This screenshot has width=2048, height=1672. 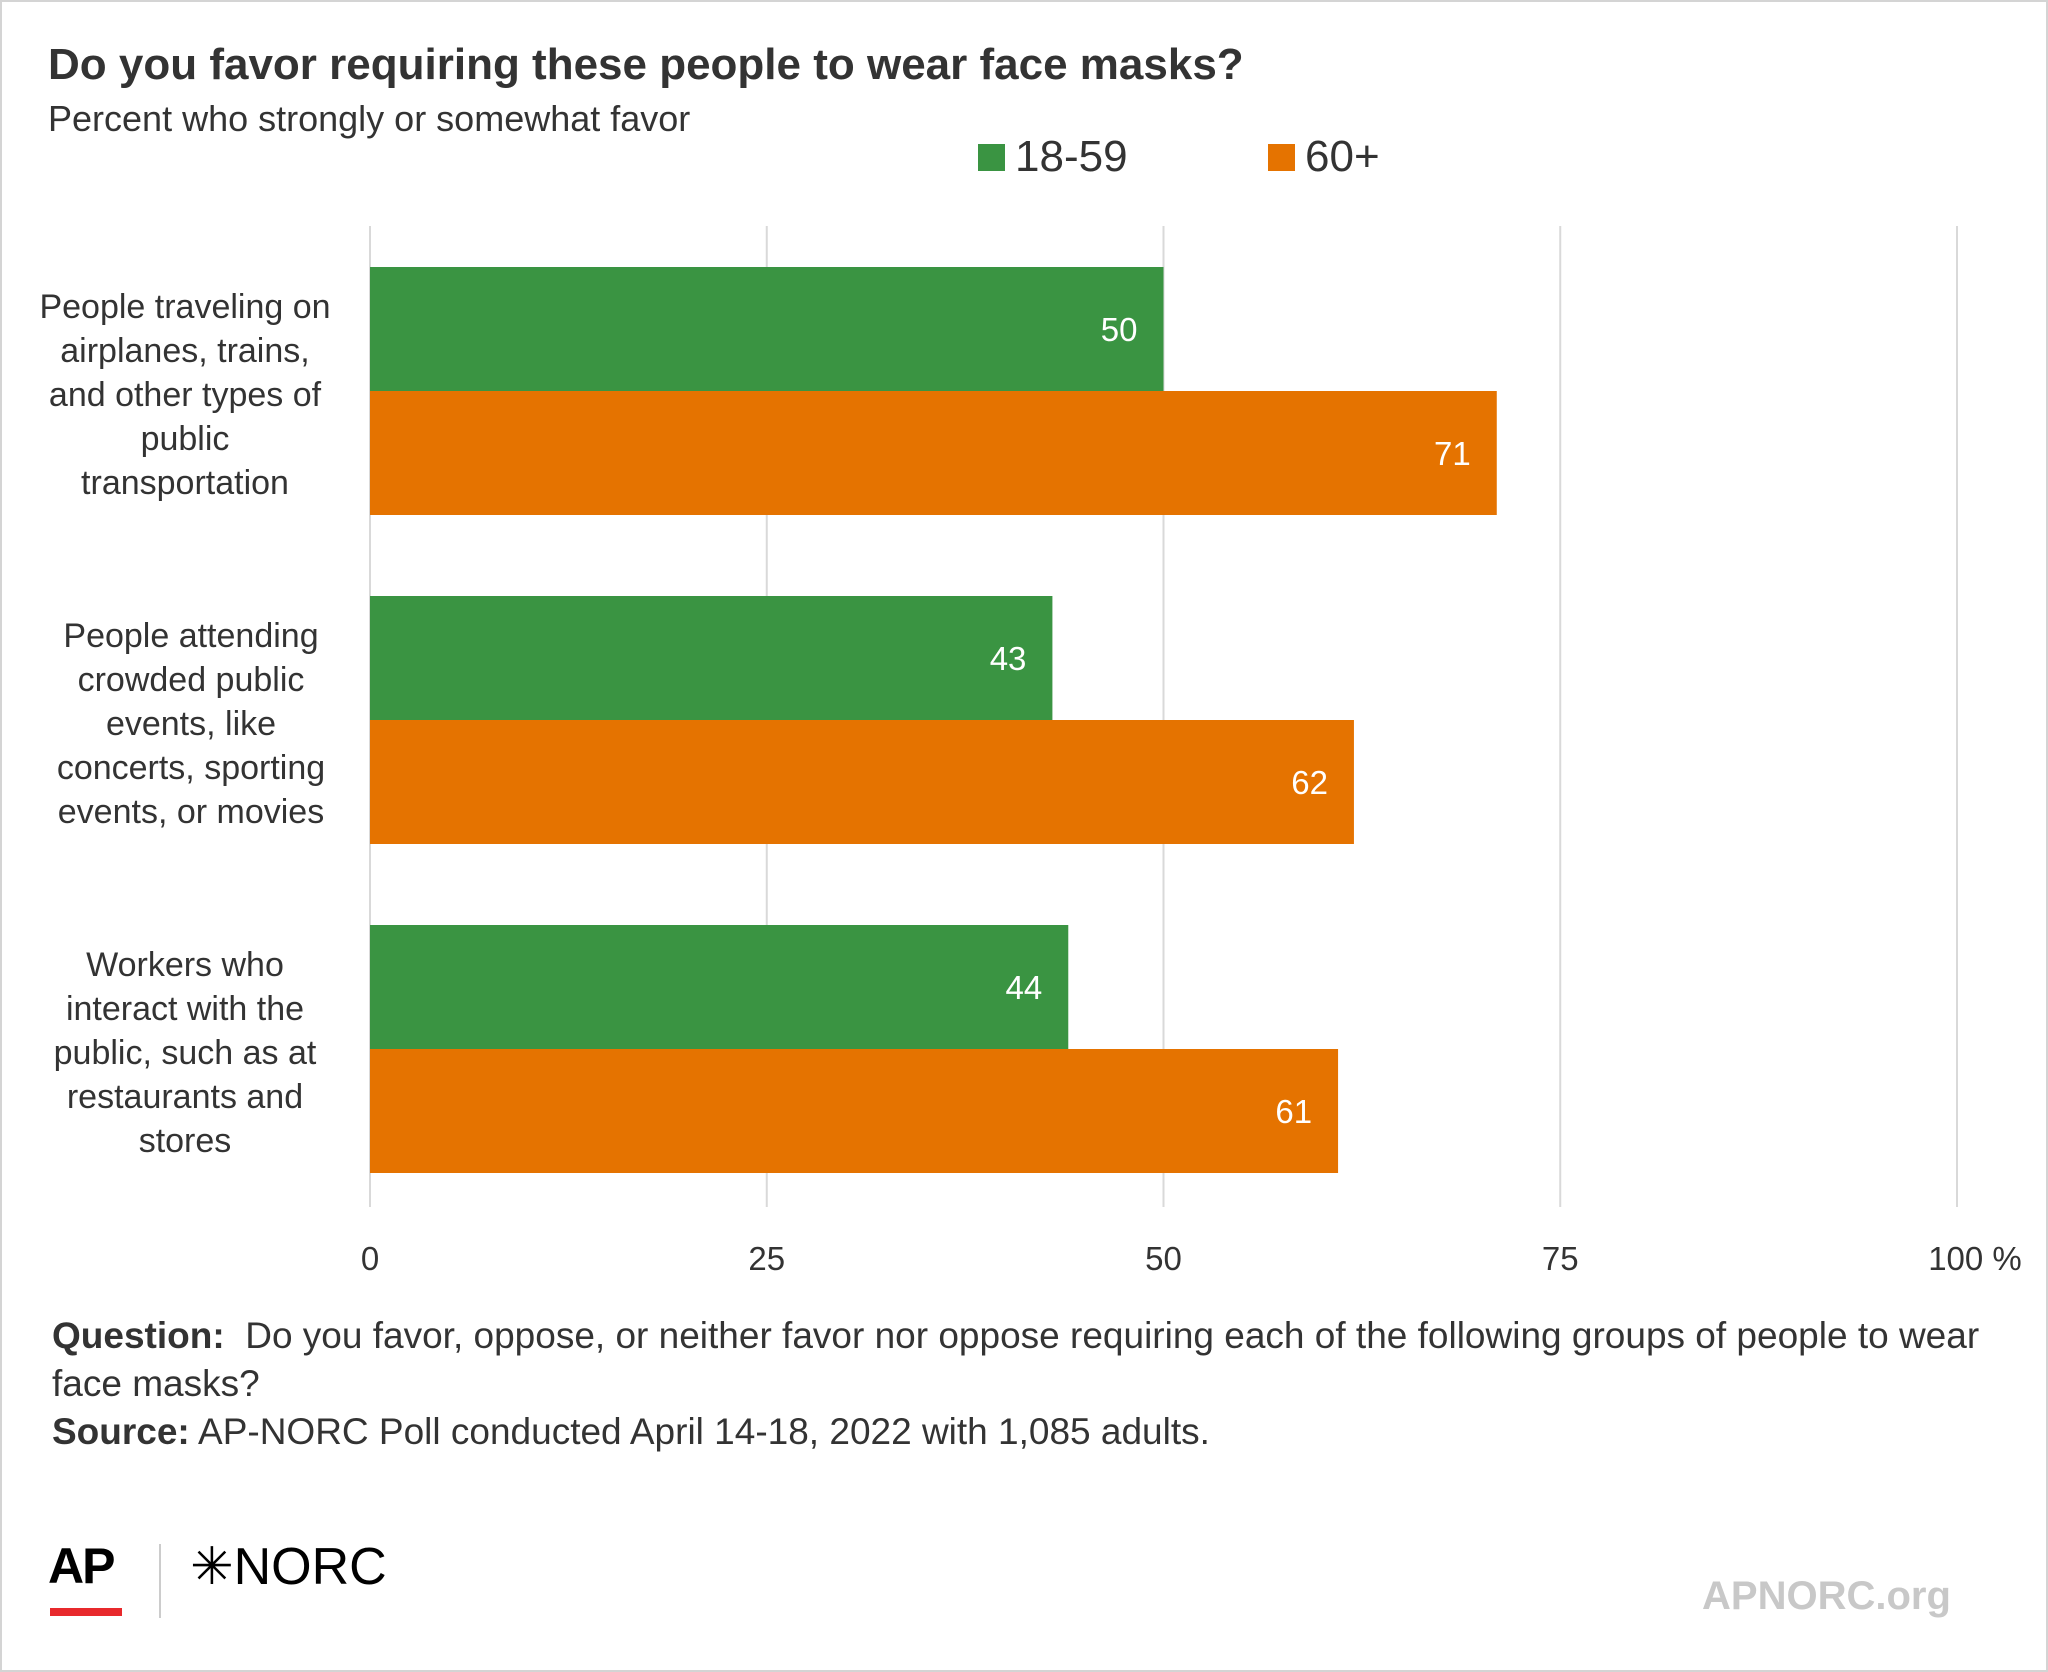 I want to click on category-label-line: events, like, so click(x=191, y=724).